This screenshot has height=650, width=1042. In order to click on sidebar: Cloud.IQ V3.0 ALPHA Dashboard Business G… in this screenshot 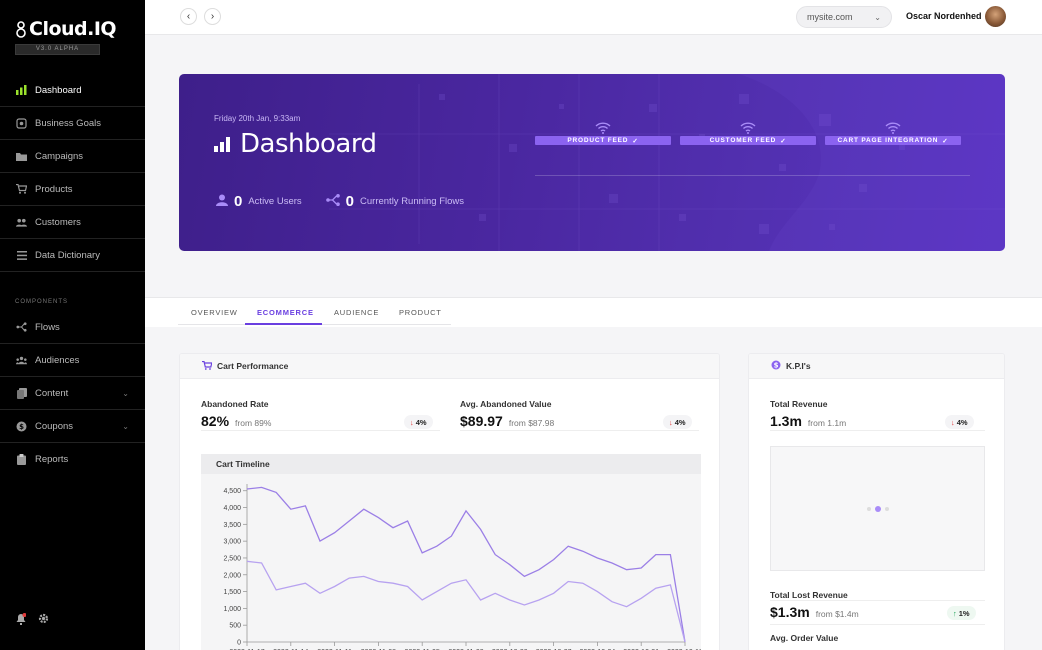, I will do `click(72, 325)`.